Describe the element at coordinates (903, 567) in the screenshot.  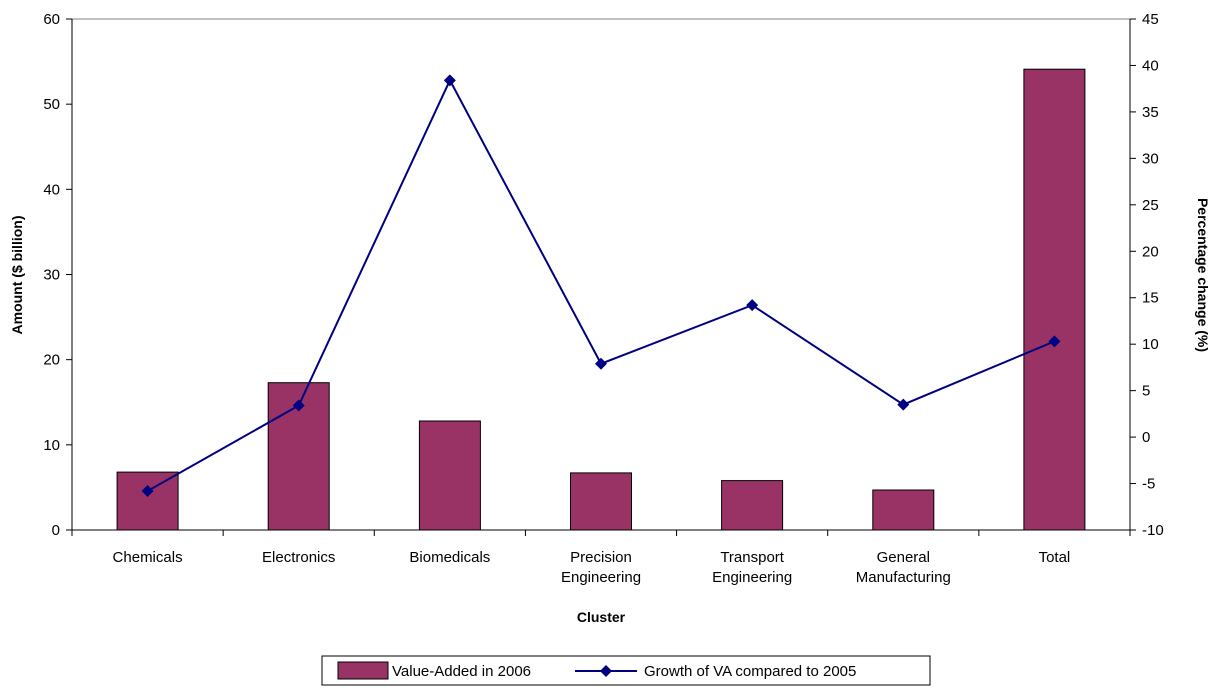
I see `x-tick-label: General Manufacturing` at that location.